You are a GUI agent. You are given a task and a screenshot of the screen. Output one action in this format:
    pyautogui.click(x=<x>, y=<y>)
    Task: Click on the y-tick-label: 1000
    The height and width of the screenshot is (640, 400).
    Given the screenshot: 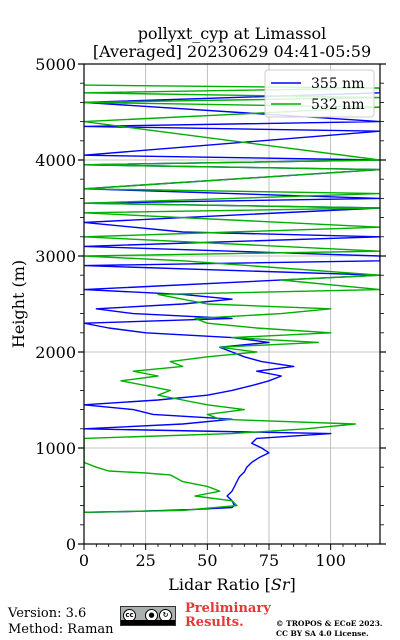 What is the action you would take?
    pyautogui.click(x=55, y=448)
    